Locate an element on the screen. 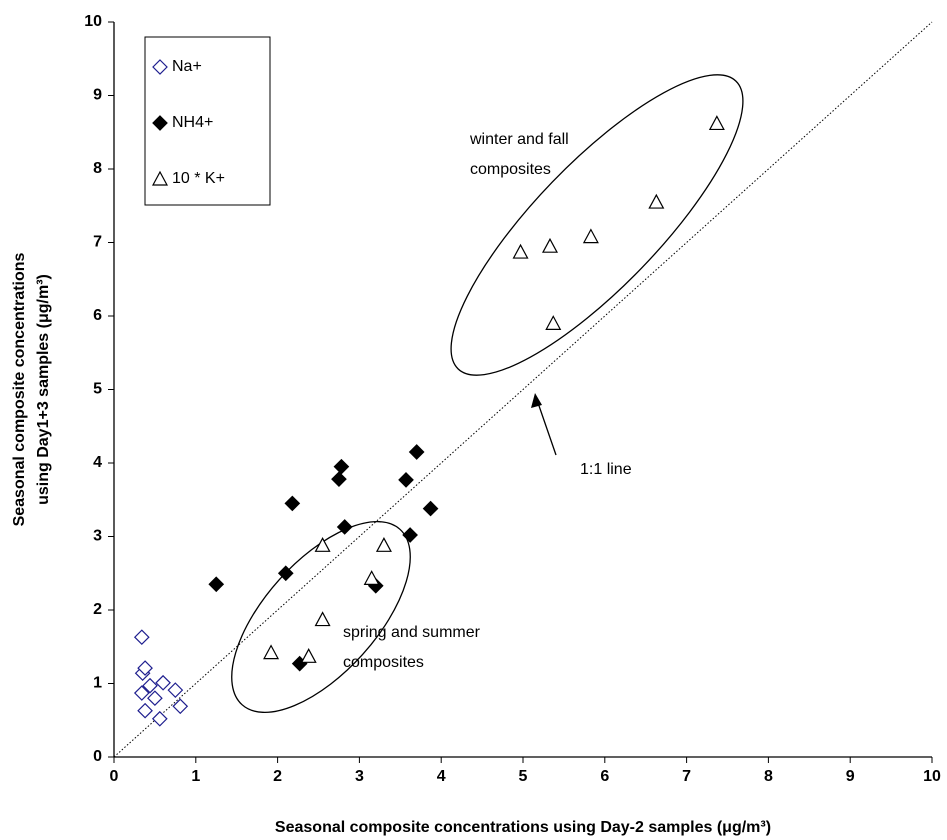 The width and height of the screenshot is (947, 840). legend-label: NH4+ is located at coordinates (192, 122).